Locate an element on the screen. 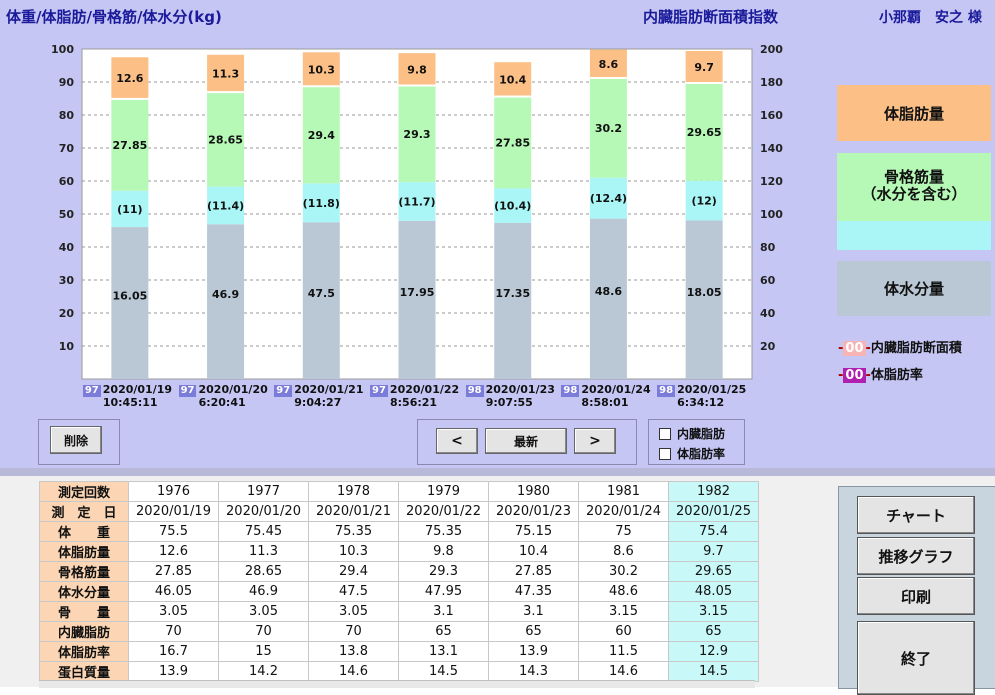  table-horizontal-scrollbar is located at coordinates (397, 684).